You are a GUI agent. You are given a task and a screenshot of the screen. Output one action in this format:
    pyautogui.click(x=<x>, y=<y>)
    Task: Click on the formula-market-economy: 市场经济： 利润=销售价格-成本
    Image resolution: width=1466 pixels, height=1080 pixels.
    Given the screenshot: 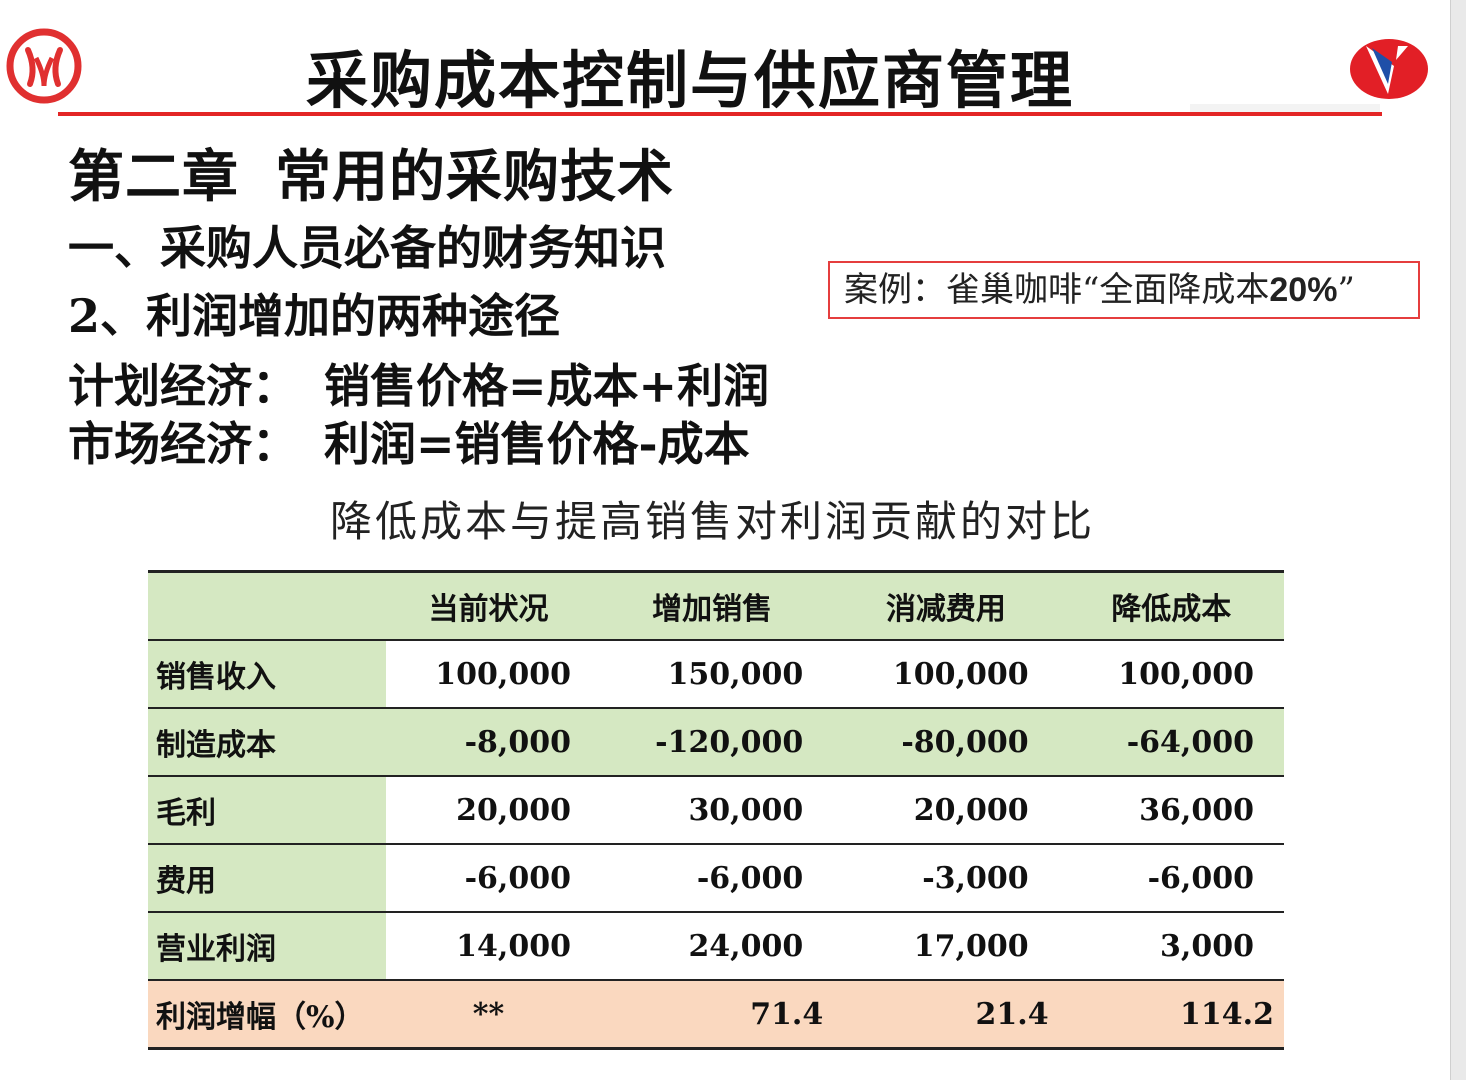 What is the action you would take?
    pyautogui.click(x=409, y=441)
    